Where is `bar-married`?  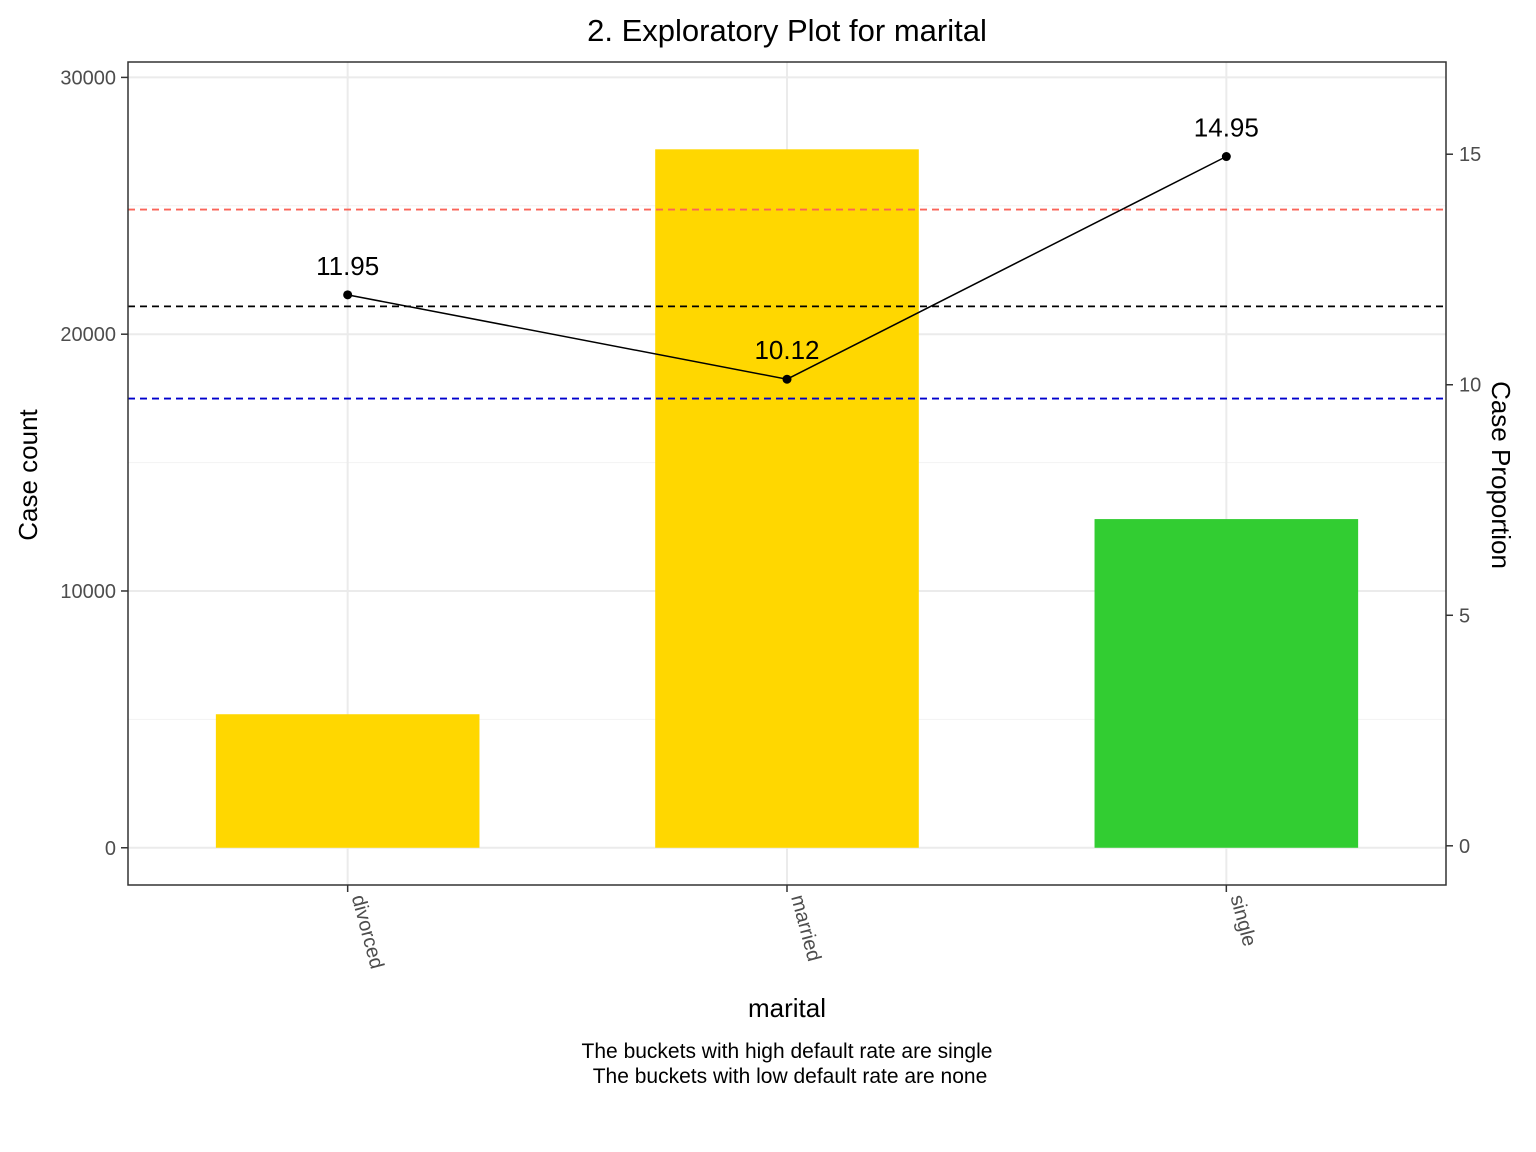
bar-married is located at coordinates (787, 498).